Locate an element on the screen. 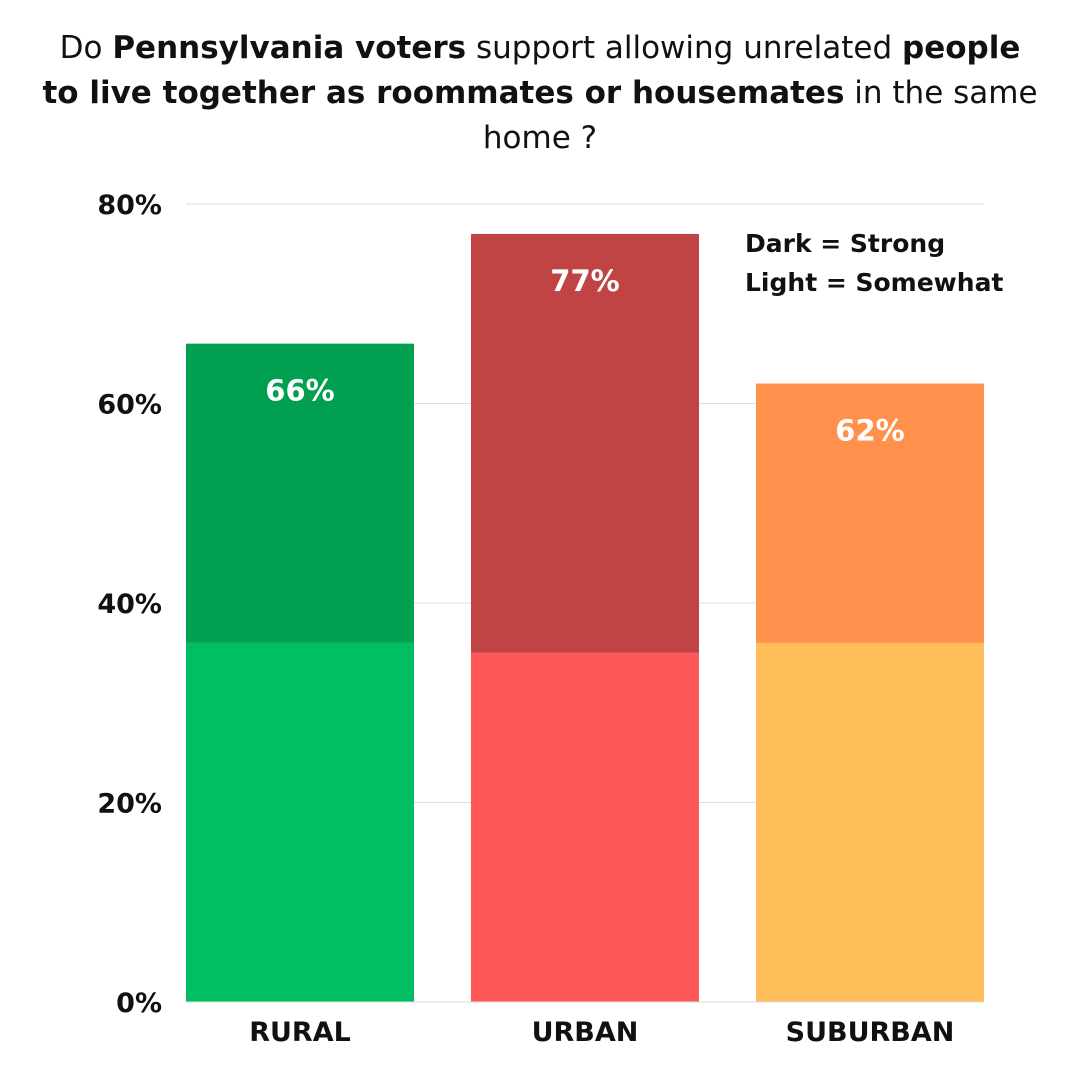  data-label-urban: 77% is located at coordinates (584, 281).